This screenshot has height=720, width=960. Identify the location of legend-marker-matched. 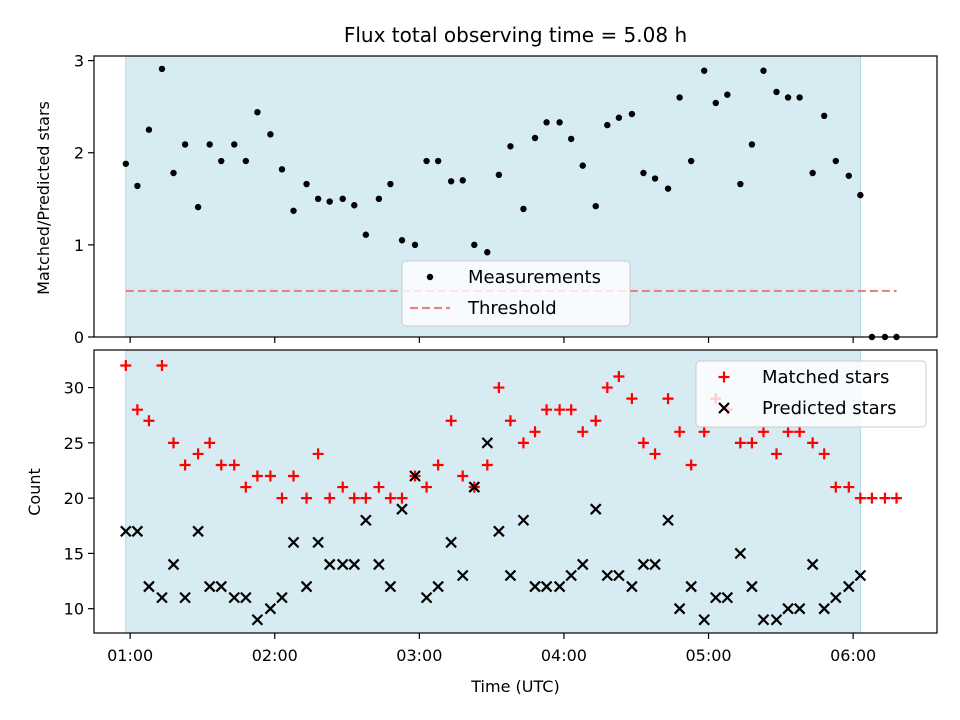
(724, 377).